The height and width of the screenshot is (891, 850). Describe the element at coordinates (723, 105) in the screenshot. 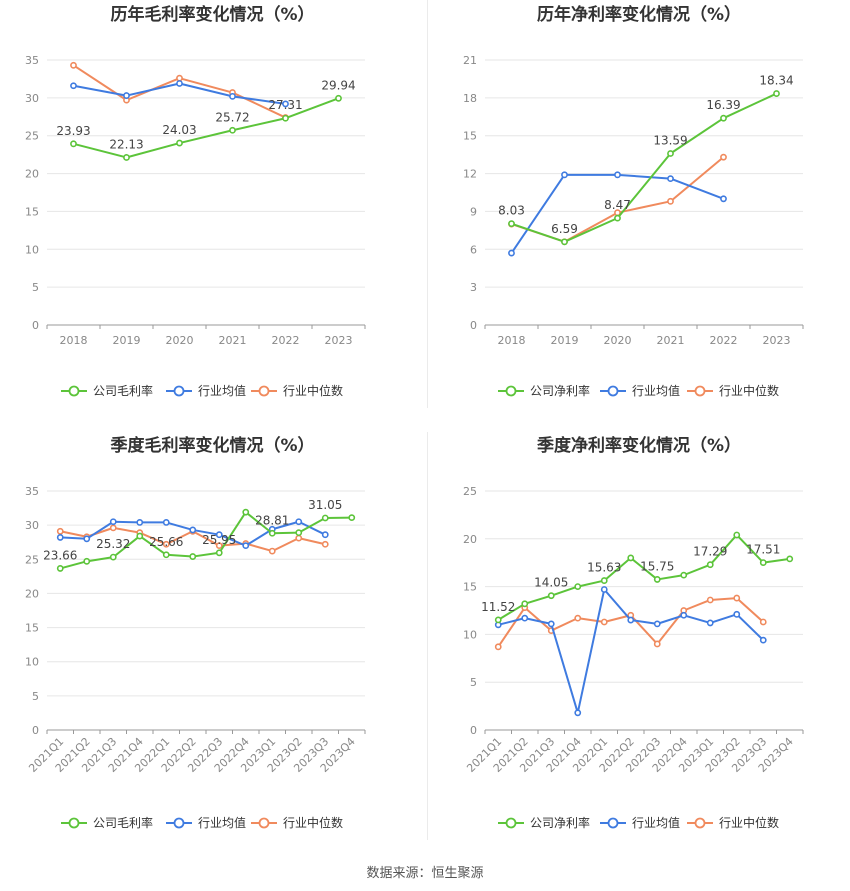

I see `data-label: 16.39` at that location.